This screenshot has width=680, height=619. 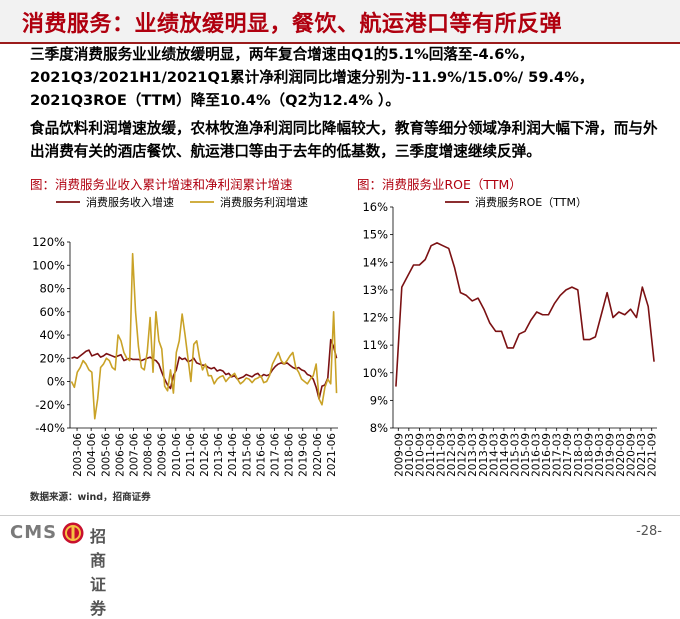 I want to click on legend-label-1: 消费服务ROE（TTM）, so click(x=531, y=202).